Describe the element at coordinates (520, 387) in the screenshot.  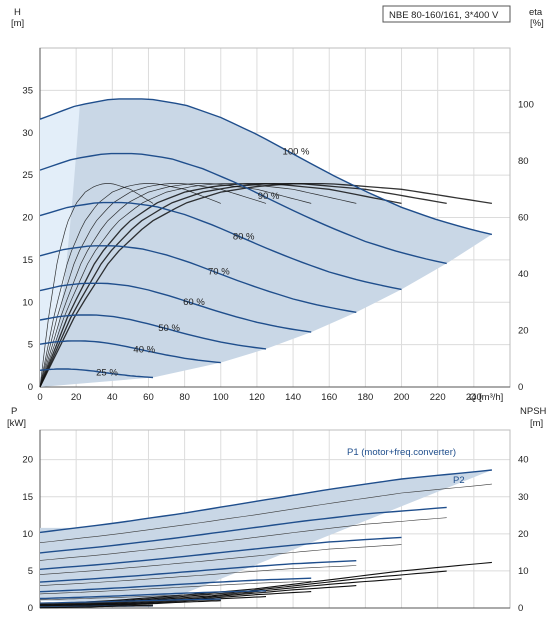
I see `eta-tick-label: 0` at that location.